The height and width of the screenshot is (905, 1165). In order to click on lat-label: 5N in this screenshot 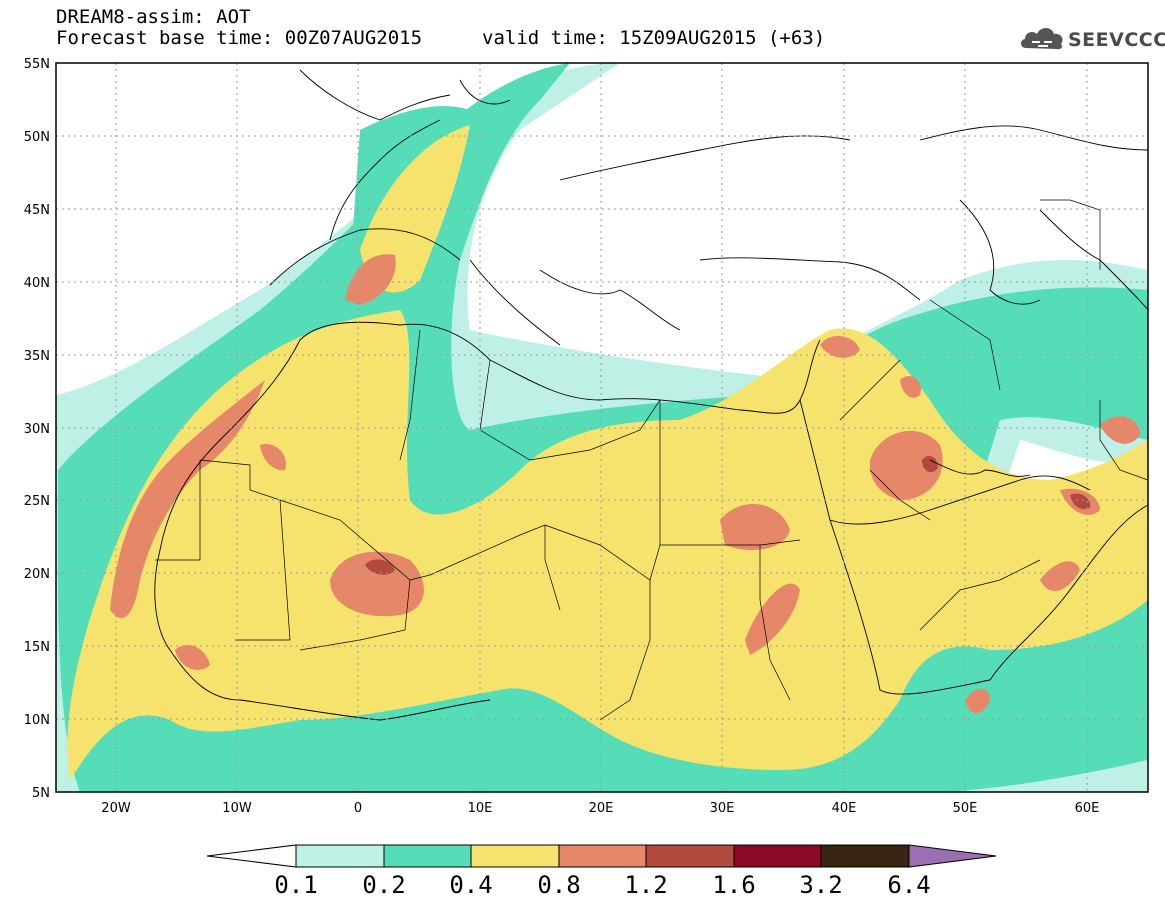, I will do `click(41, 793)`.